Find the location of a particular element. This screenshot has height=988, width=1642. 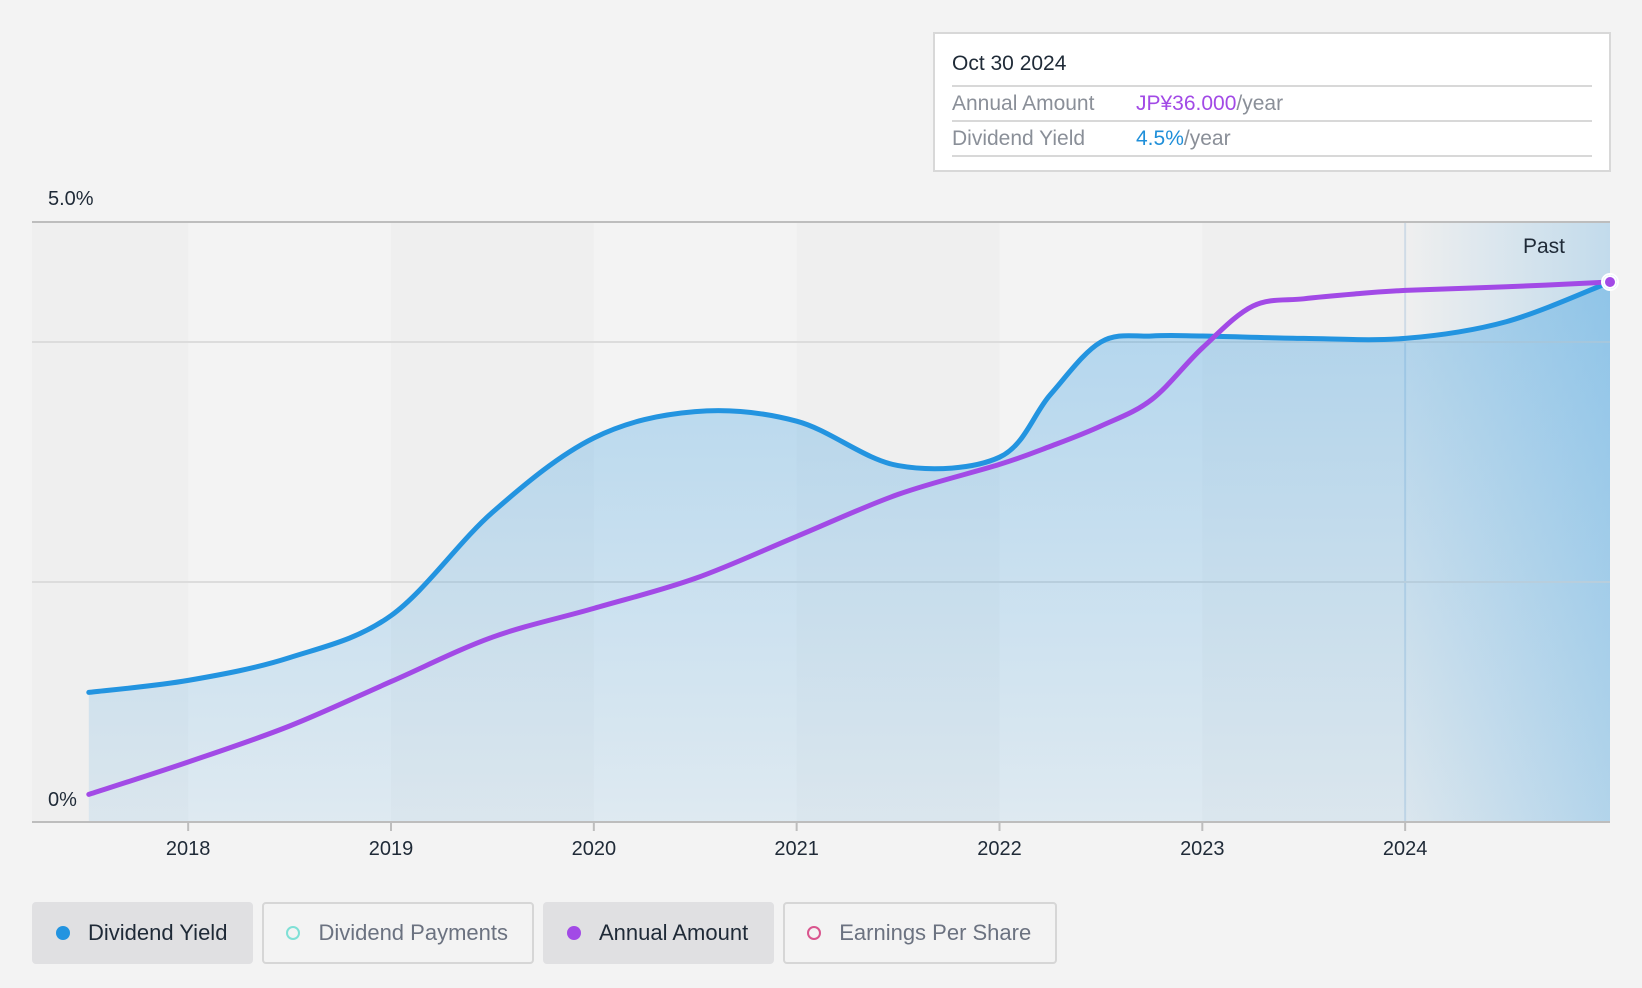

legend-label: Dividend Yield is located at coordinates (158, 932).